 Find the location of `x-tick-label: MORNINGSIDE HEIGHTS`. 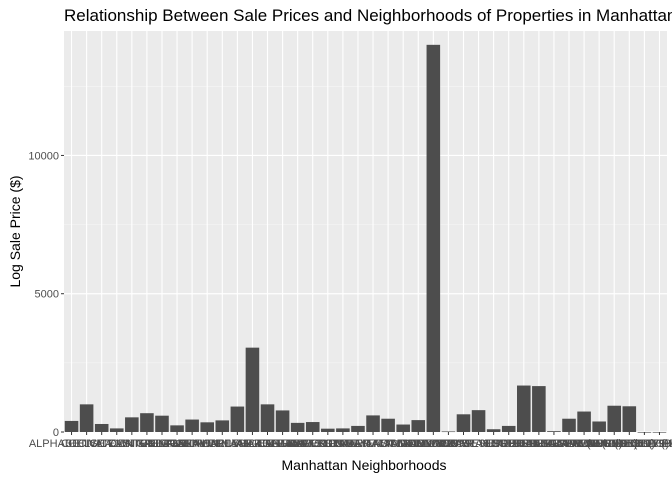

x-tick-label: MORNINGSIDE HEIGHTS is located at coordinates (463, 444).